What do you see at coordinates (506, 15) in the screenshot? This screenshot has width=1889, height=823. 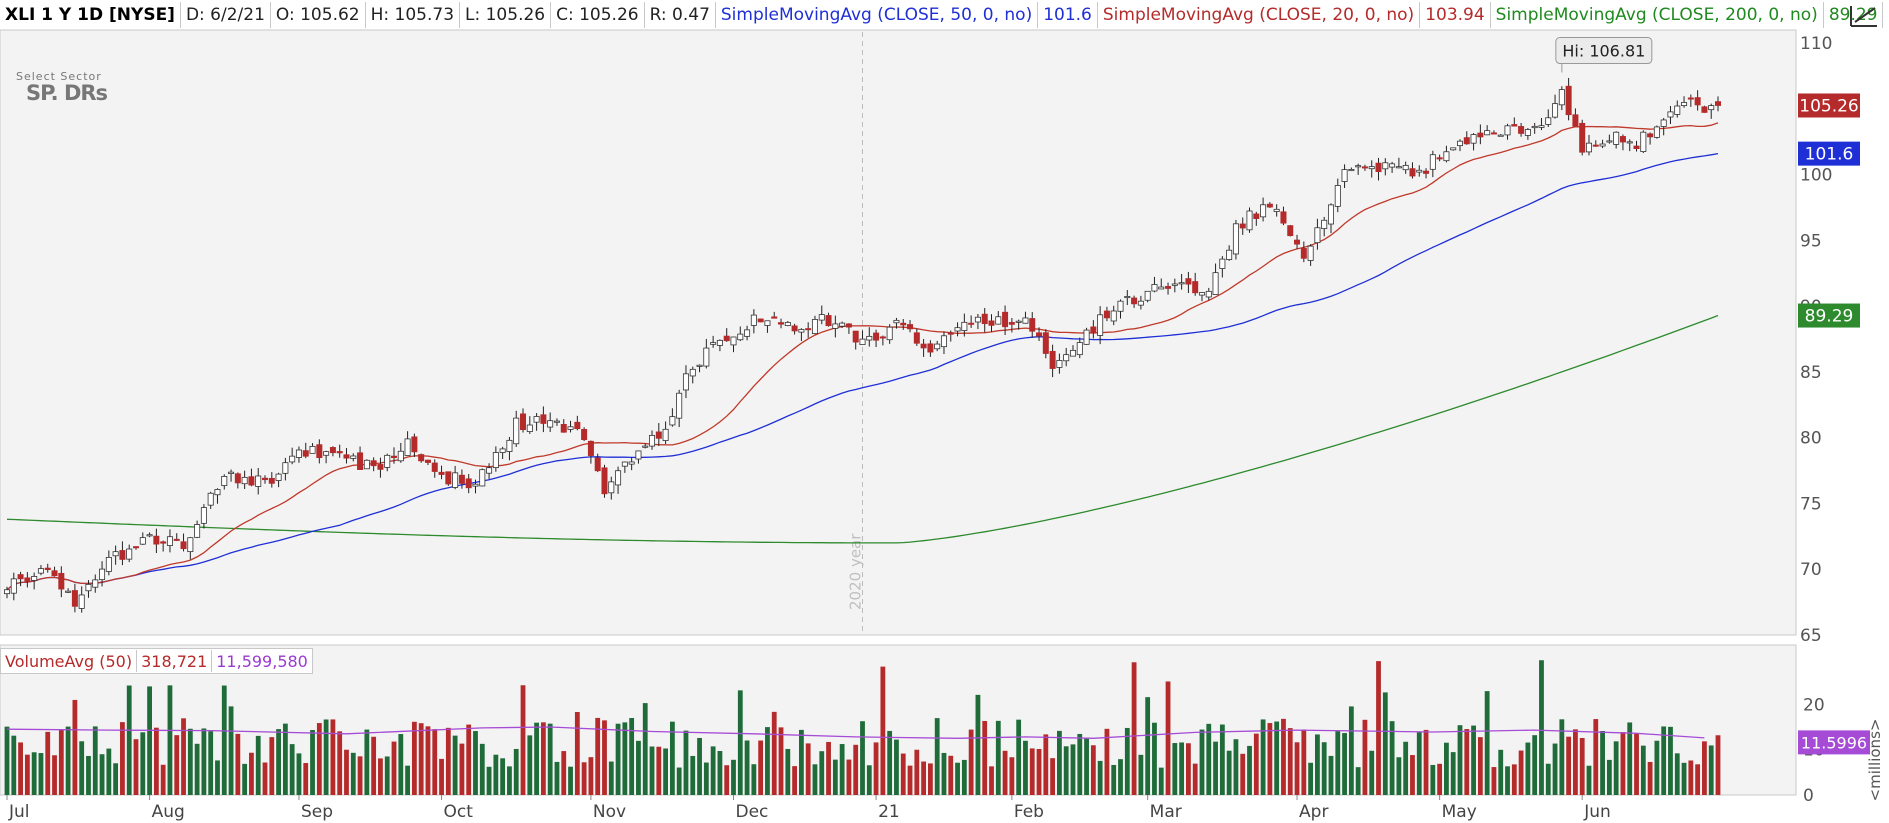 I see `low-readout: L: 105.26` at bounding box center [506, 15].